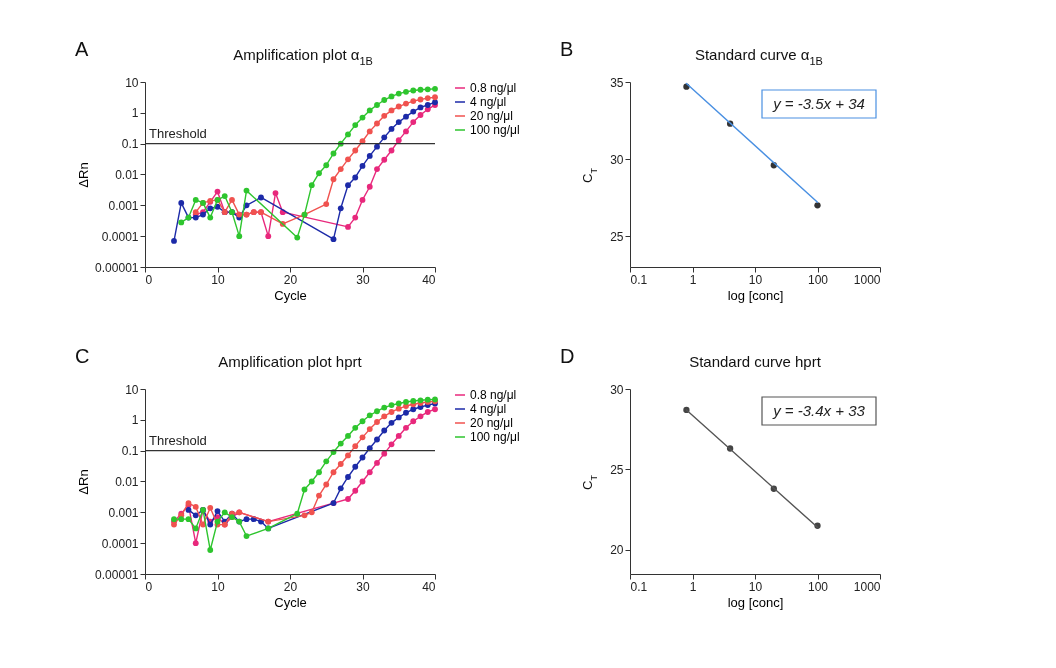 The image size is (1056, 668). Describe the element at coordinates (567, 356) in the screenshot. I see `text: D` at that location.